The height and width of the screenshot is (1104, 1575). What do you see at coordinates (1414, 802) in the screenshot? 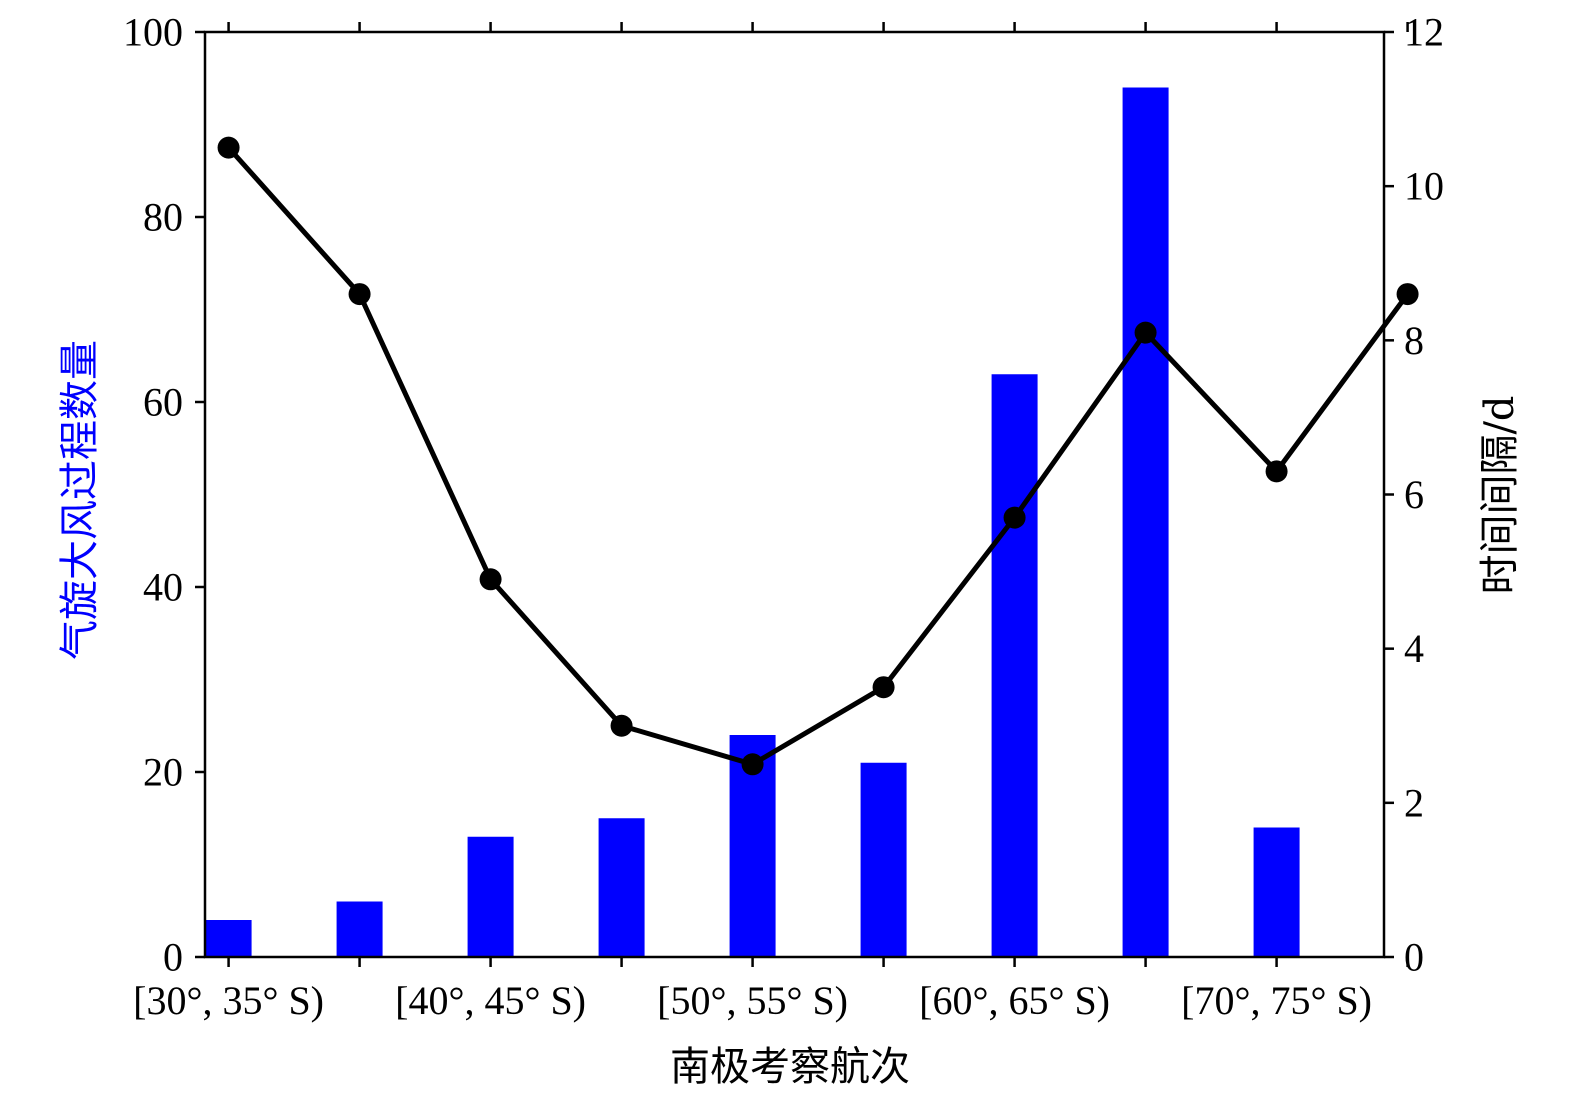
I see `y-tick-label-right: 2` at bounding box center [1414, 802].